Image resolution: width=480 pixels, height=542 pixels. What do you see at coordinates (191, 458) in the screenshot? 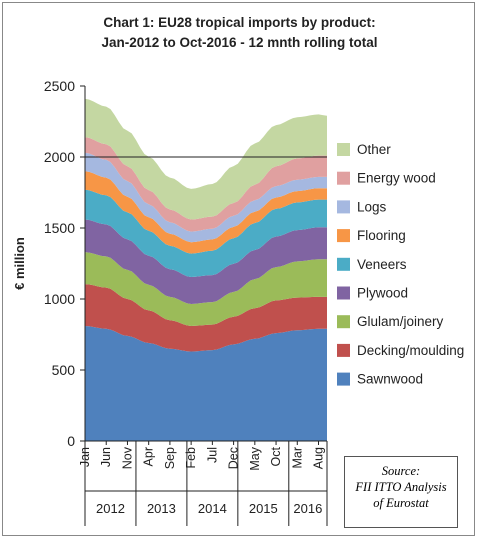
I see `x-tick-label: Feb` at bounding box center [191, 458].